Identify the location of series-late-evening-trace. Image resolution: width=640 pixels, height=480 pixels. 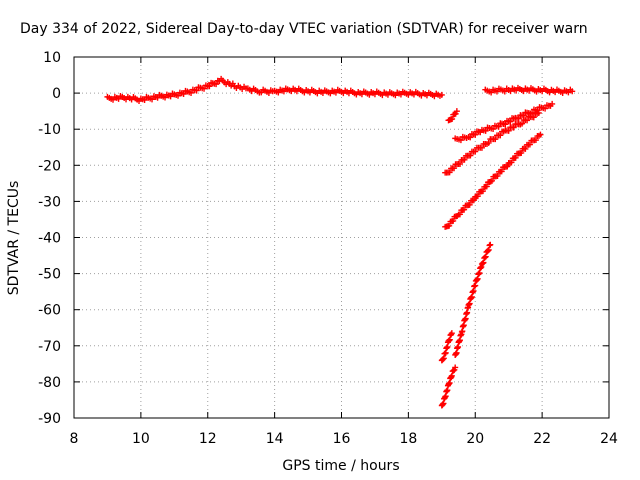
(529, 90).